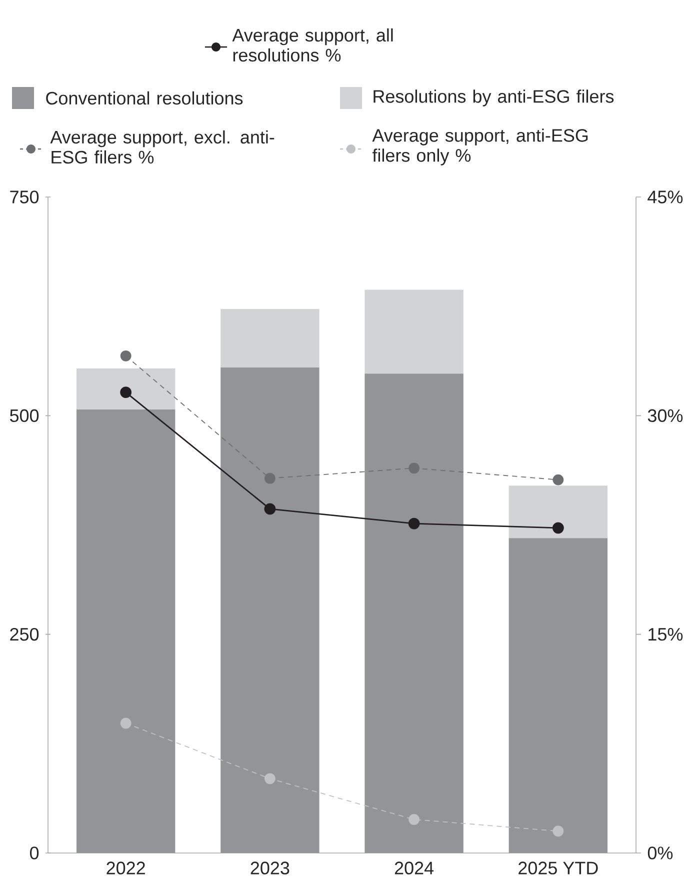 This screenshot has height=883, width=684. I want to click on y-tick-label: 750, so click(24, 197).